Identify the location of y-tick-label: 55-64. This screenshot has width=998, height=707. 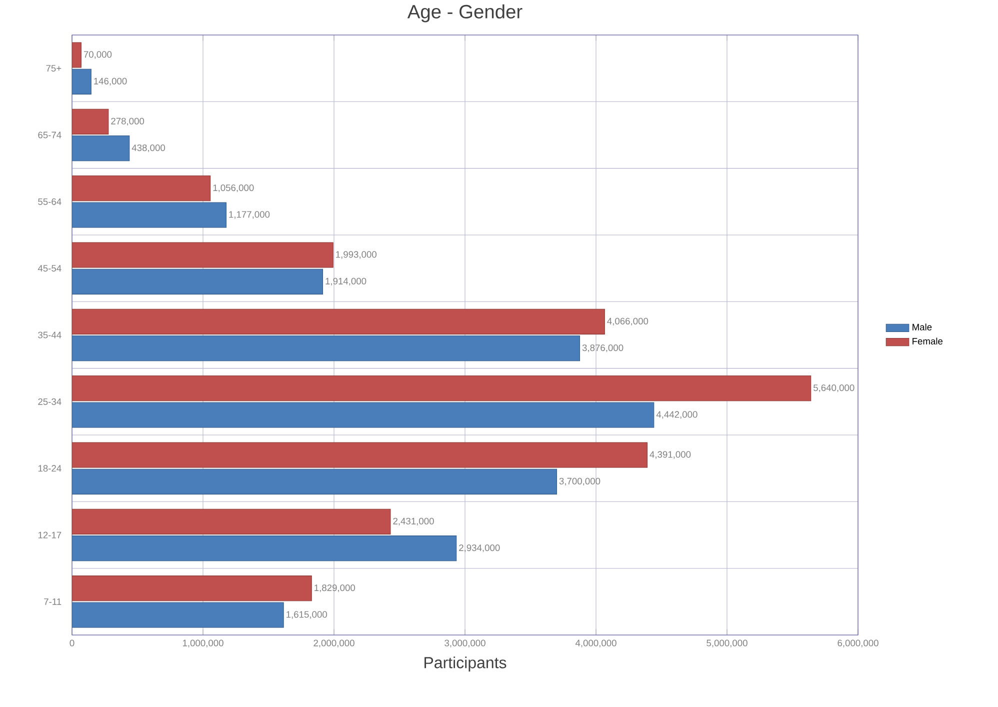
(50, 201).